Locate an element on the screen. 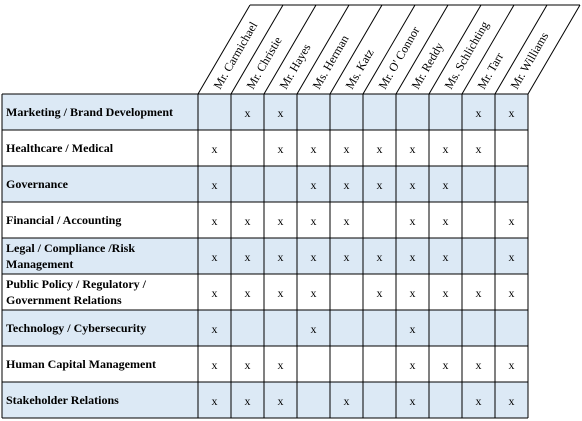  row-label: Governance is located at coordinates (37, 184).